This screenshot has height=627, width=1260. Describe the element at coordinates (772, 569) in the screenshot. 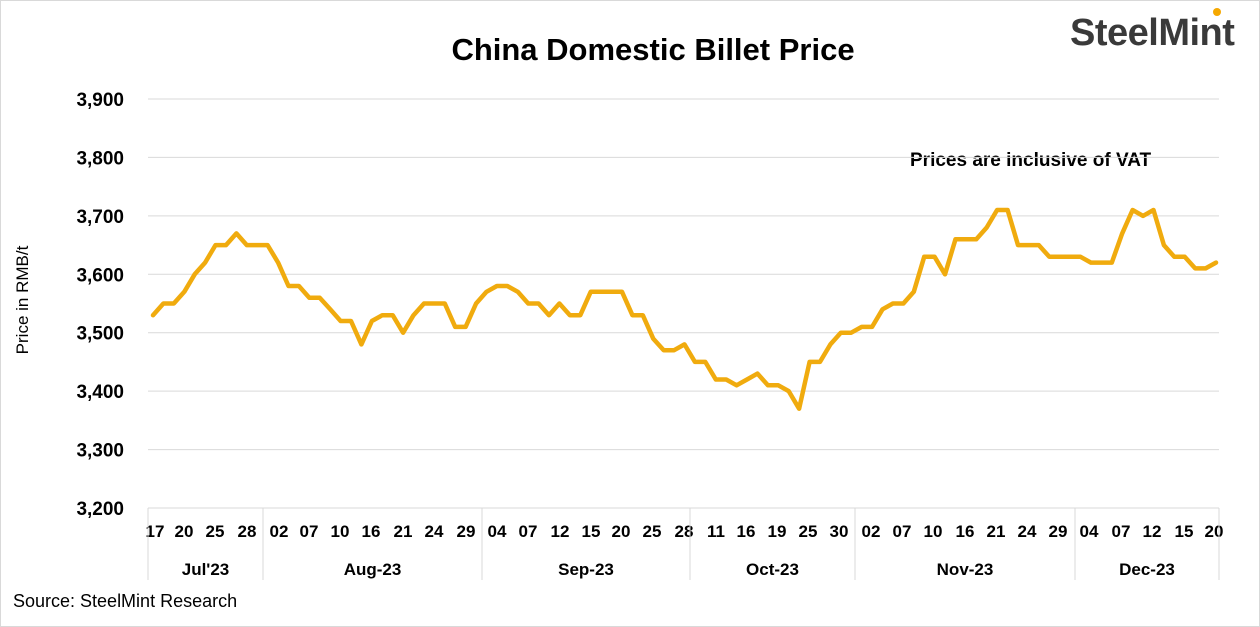

I see `month-label: Oct-23` at that location.